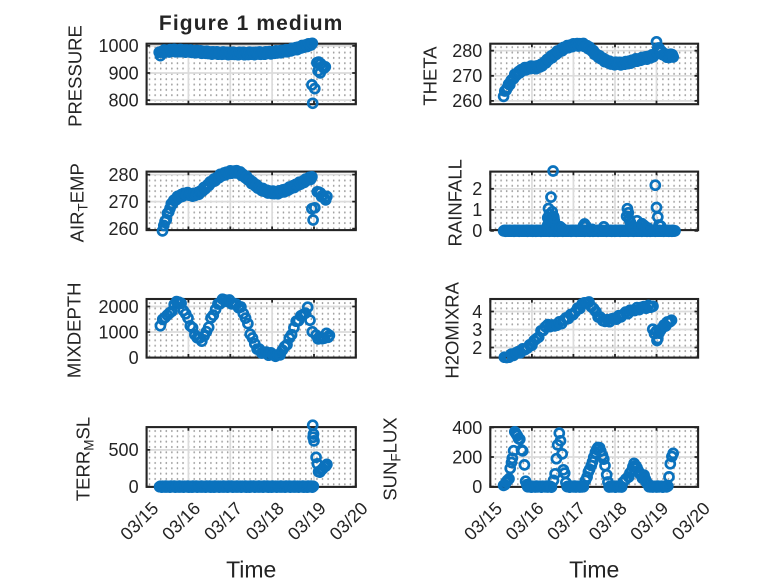  I want to click on svg-text: 400, so click(467, 428).